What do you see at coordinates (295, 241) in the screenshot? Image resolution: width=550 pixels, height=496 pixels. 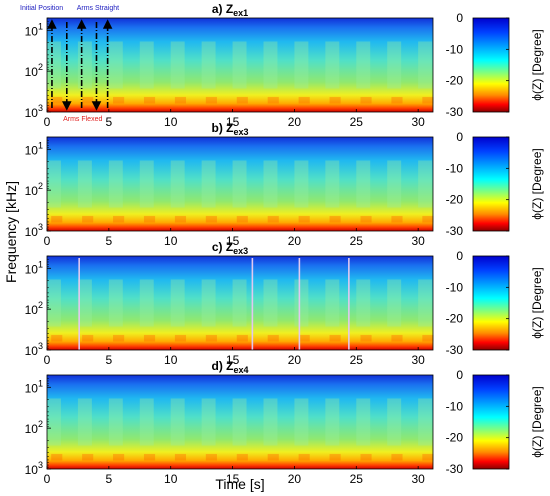 I see `x-tick-label: 20` at bounding box center [295, 241].